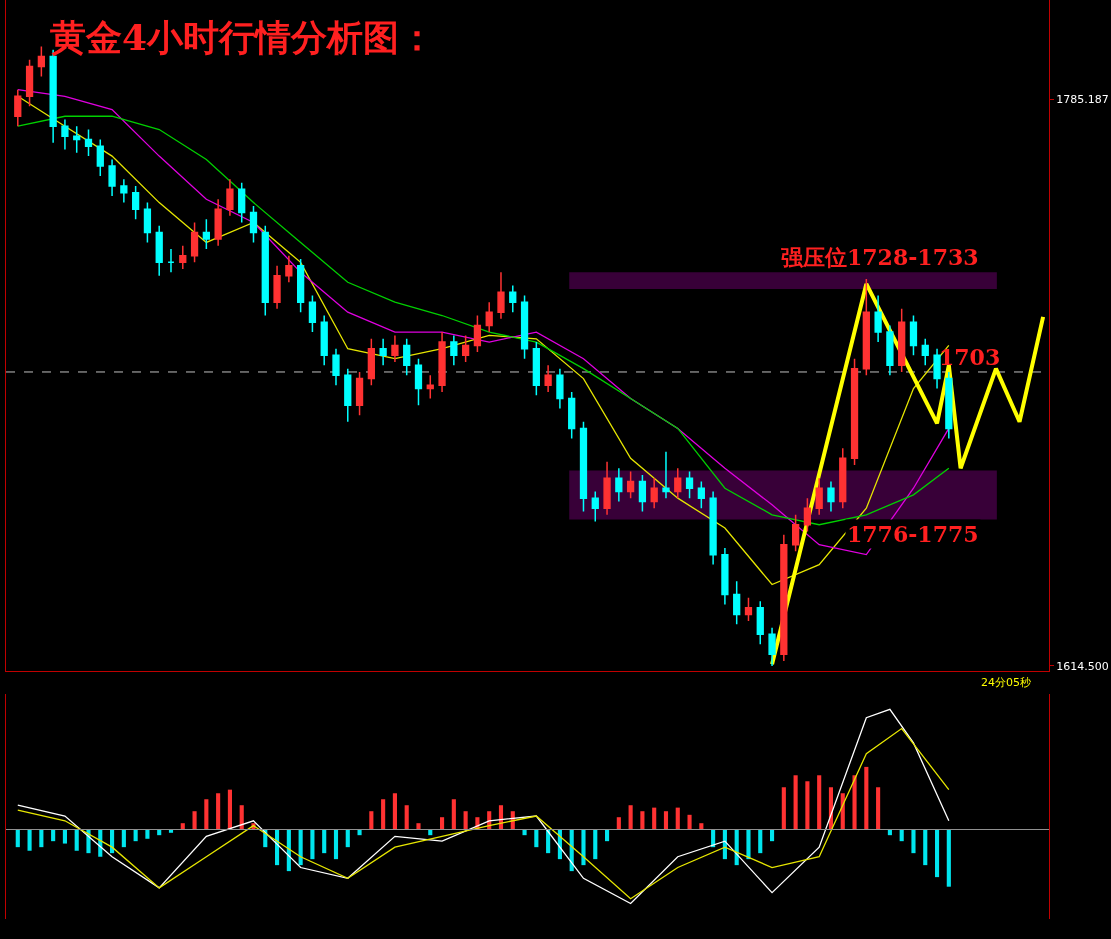 The width and height of the screenshot is (1111, 939). Describe the element at coordinates (970, 357) in the screenshot. I see `ref-line-label: 1703` at that location.